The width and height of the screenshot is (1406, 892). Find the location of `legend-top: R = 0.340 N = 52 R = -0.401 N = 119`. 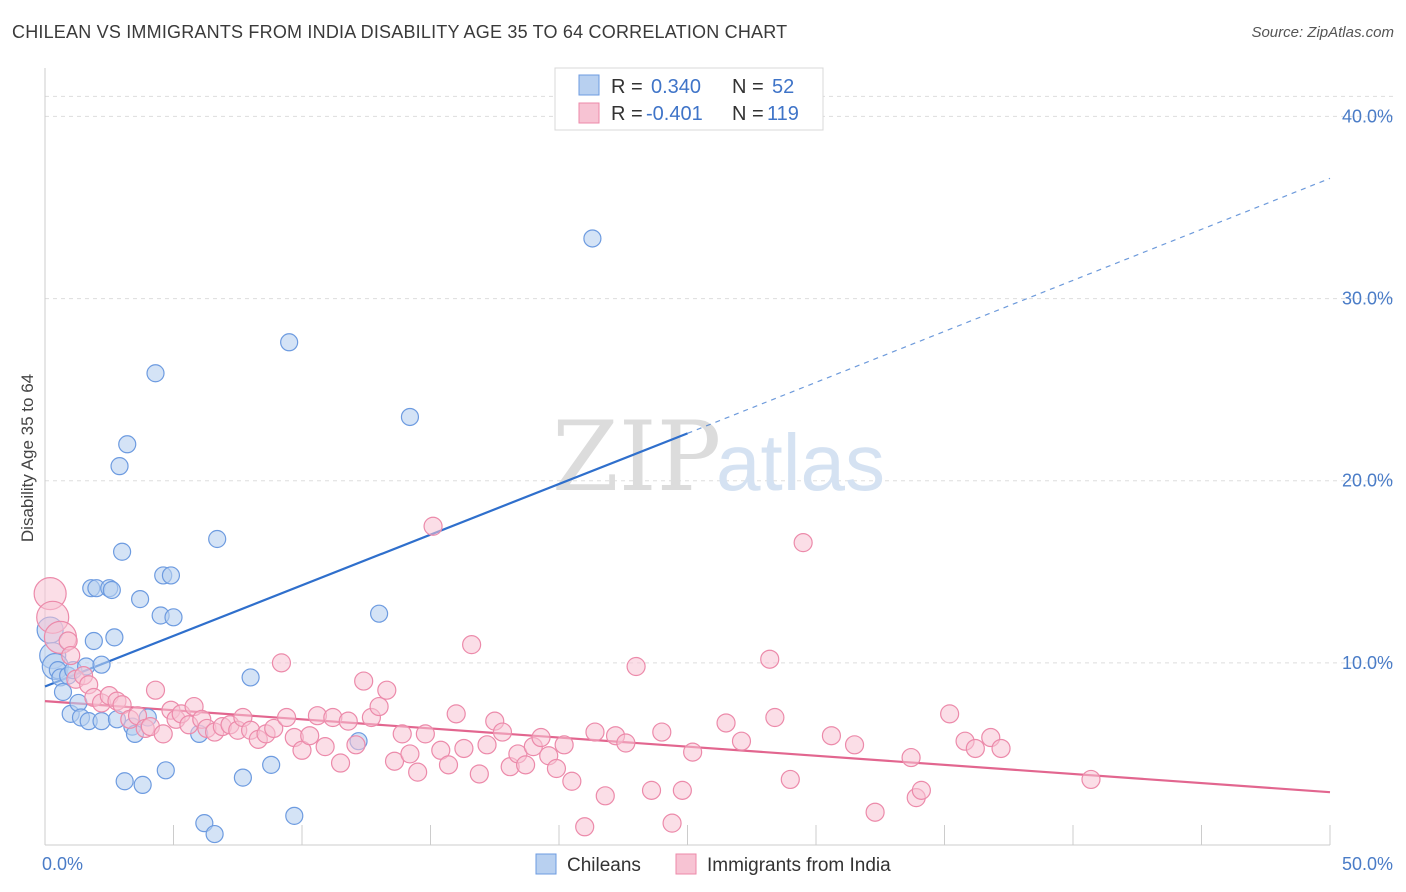

legend-top: R = 0.340 N = 52 R = -0.401 N = 119 is located at coordinates (689, 99).